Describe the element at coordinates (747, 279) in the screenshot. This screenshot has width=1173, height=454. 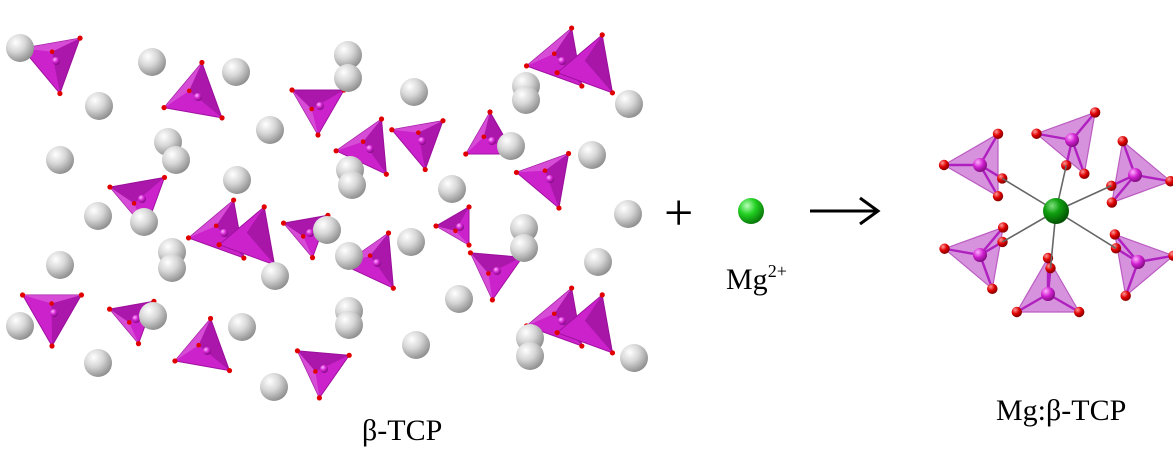
I see `mg-ion-symbol: Mg` at that location.